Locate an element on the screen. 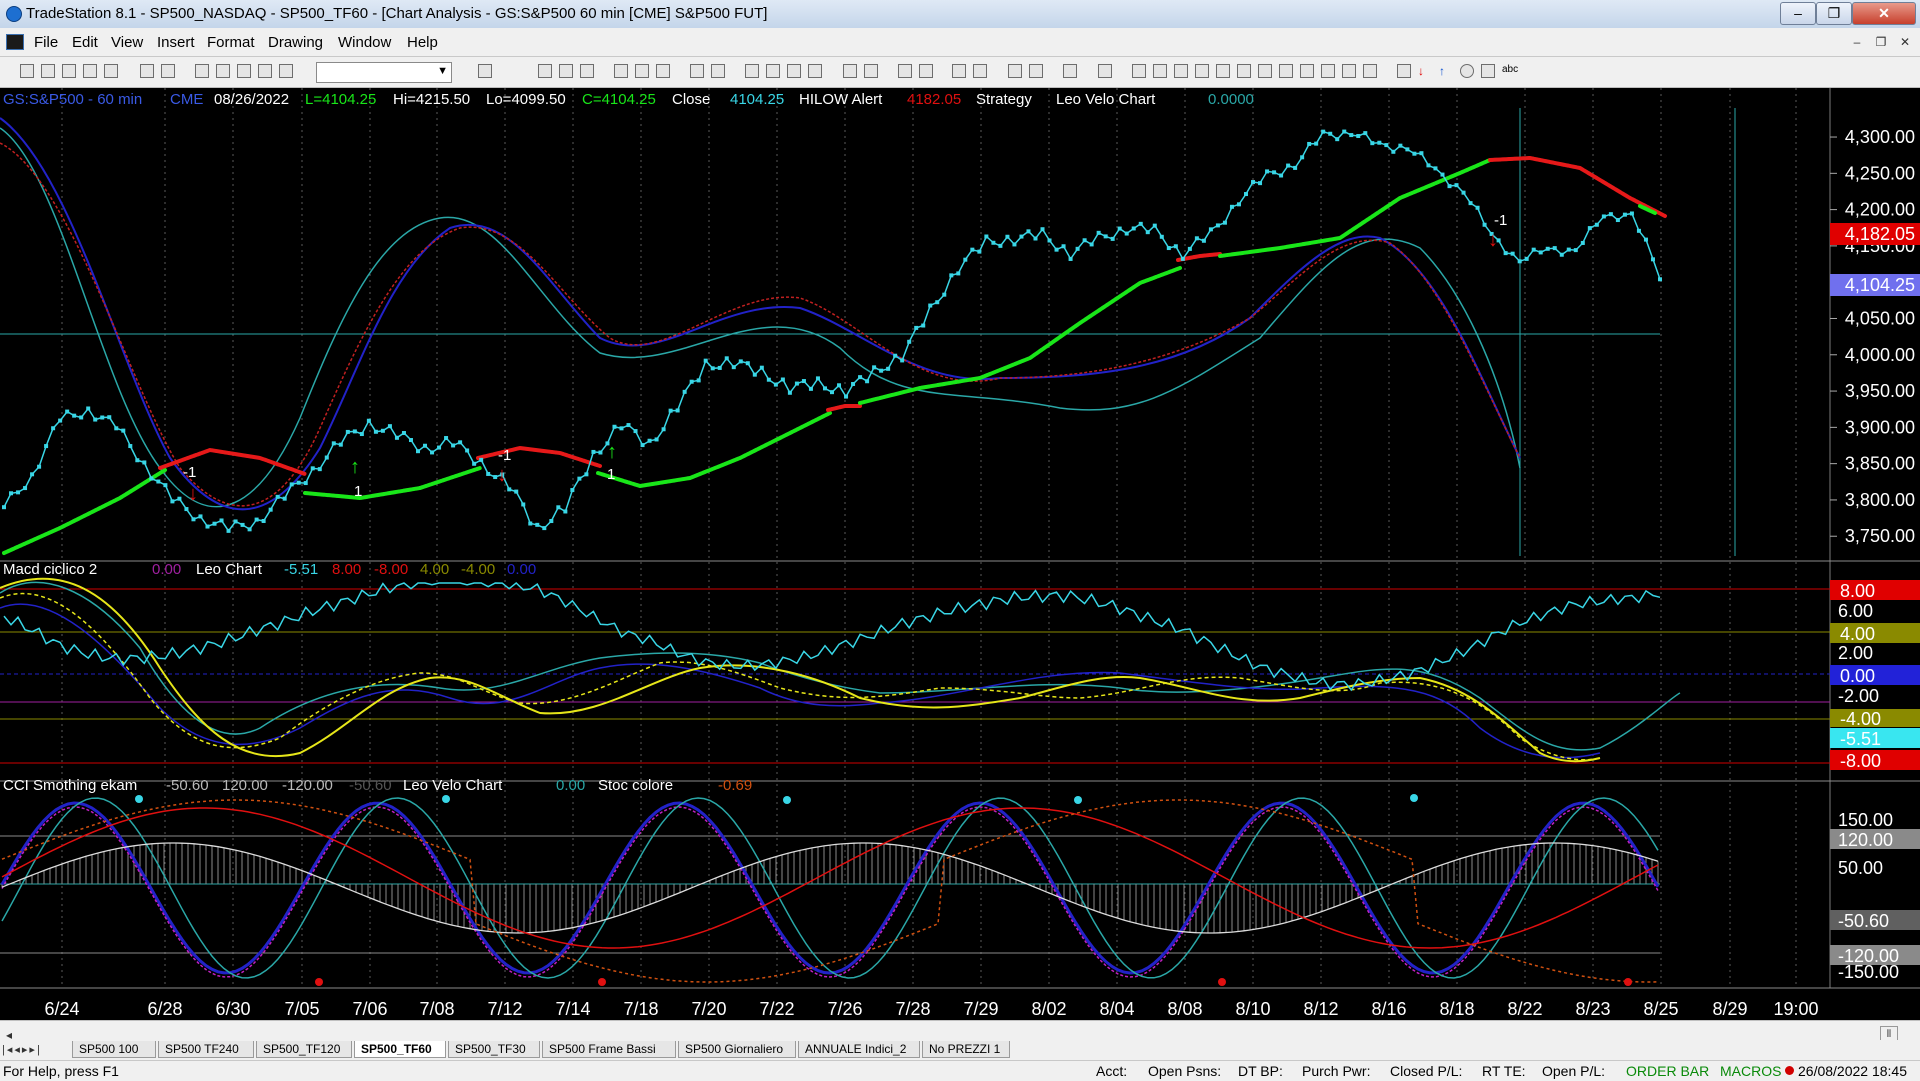 This screenshot has width=1920, height=1081. tab-sp500-tf60: SP500_TF60 is located at coordinates (400, 1049).